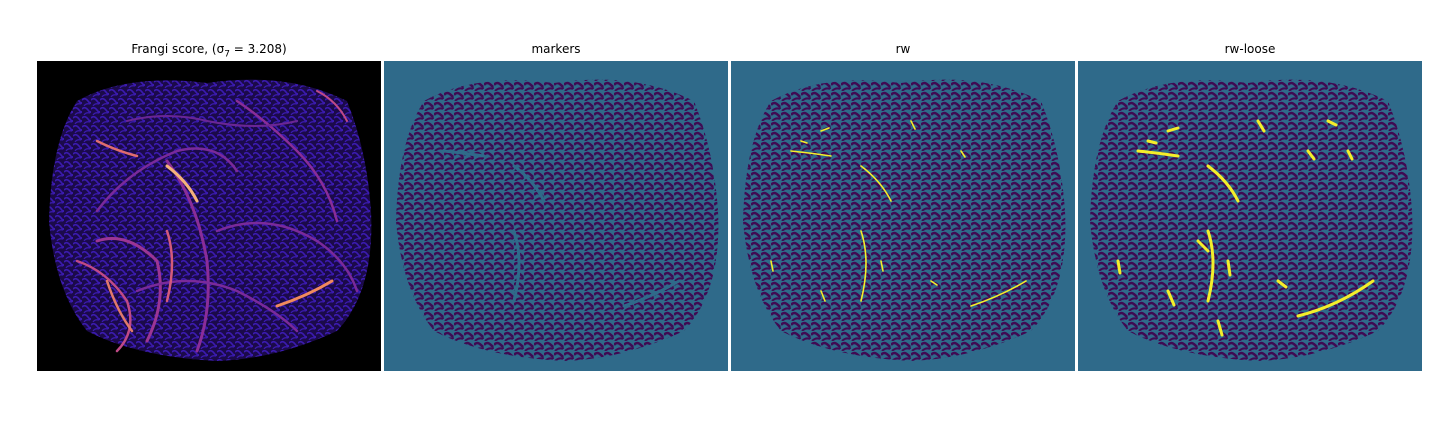  I want to click on panel-title-markers: markers, so click(556, 49).